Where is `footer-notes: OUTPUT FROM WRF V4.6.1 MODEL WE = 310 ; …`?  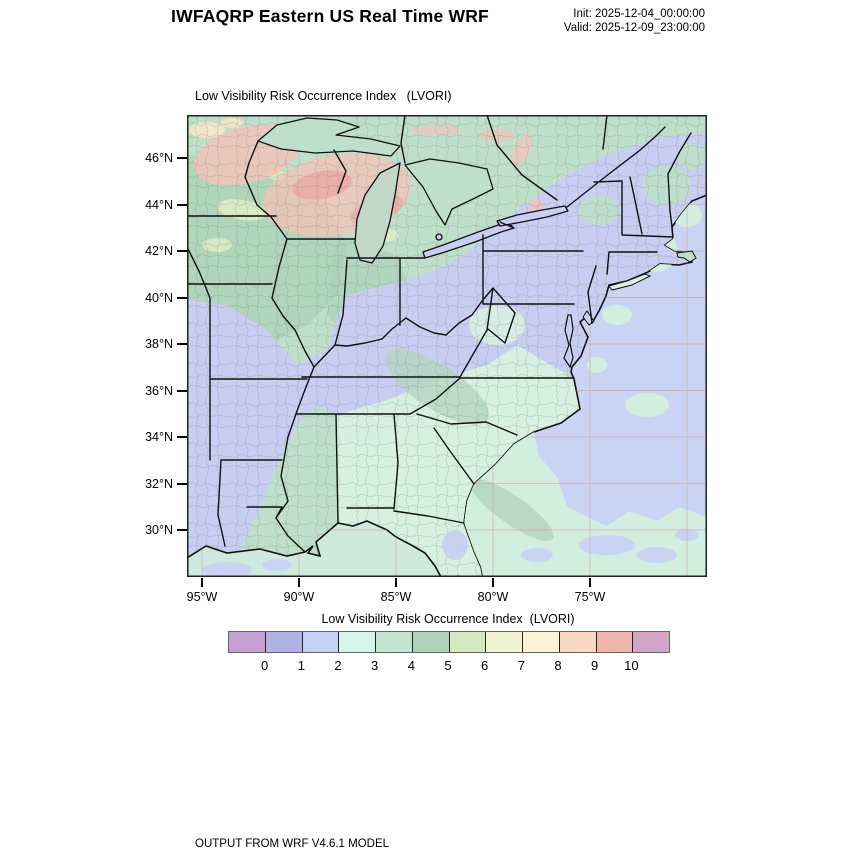 footer-notes: OUTPUT FROM WRF V4.6.1 MODEL WE = 310 ; … is located at coordinates (421, 829).